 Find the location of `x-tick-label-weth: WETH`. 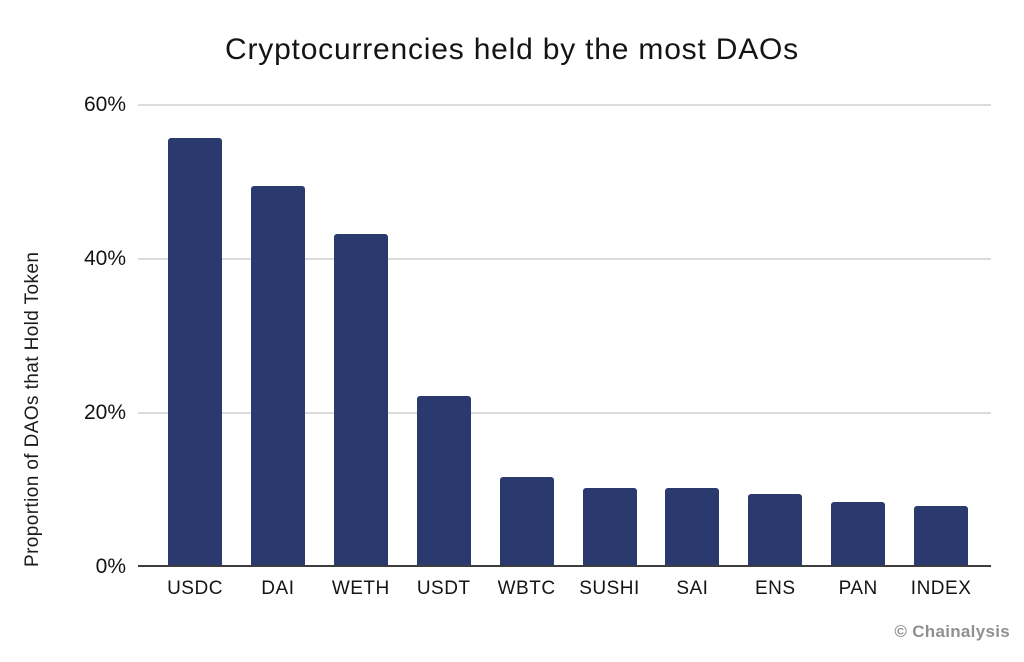

x-tick-label-weth: WETH is located at coordinates (360, 588).